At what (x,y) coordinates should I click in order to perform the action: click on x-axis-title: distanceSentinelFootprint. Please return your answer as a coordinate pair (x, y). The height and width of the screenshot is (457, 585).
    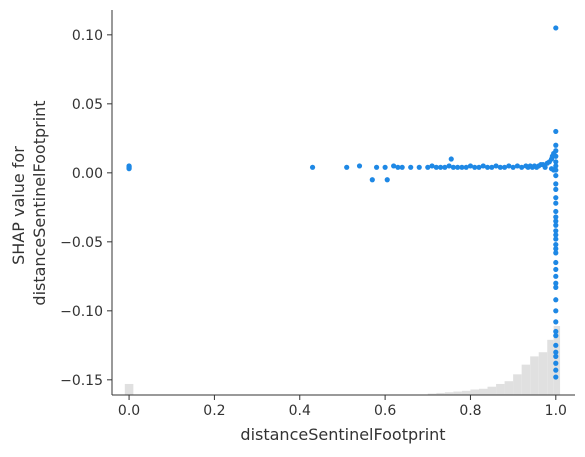
    Looking at the image, I should click on (342, 434).